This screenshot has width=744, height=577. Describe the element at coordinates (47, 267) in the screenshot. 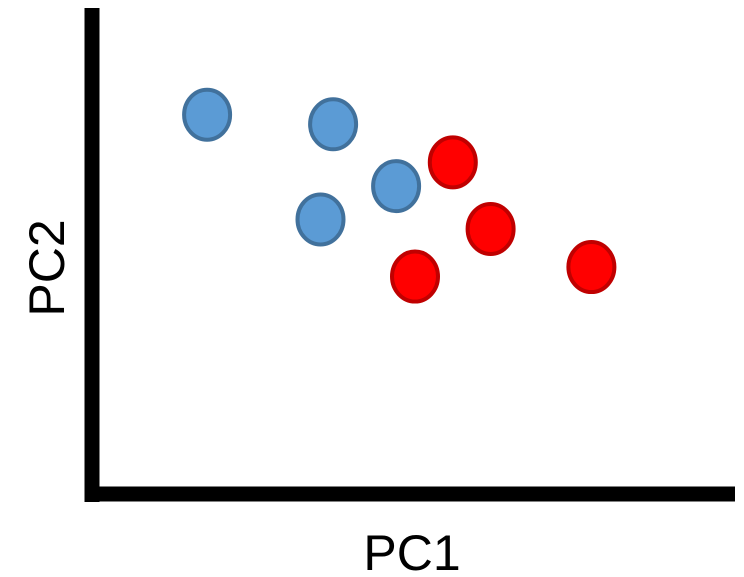

I see `y-axis-label: PC2` at that location.